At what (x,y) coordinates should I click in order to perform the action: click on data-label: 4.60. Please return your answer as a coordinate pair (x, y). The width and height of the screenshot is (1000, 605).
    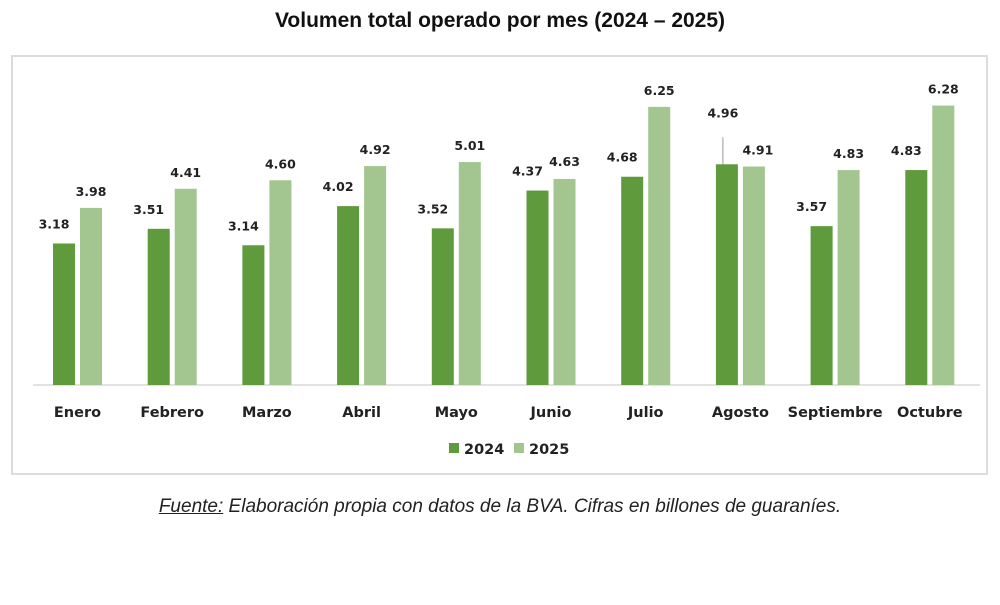
    Looking at the image, I should click on (280, 163).